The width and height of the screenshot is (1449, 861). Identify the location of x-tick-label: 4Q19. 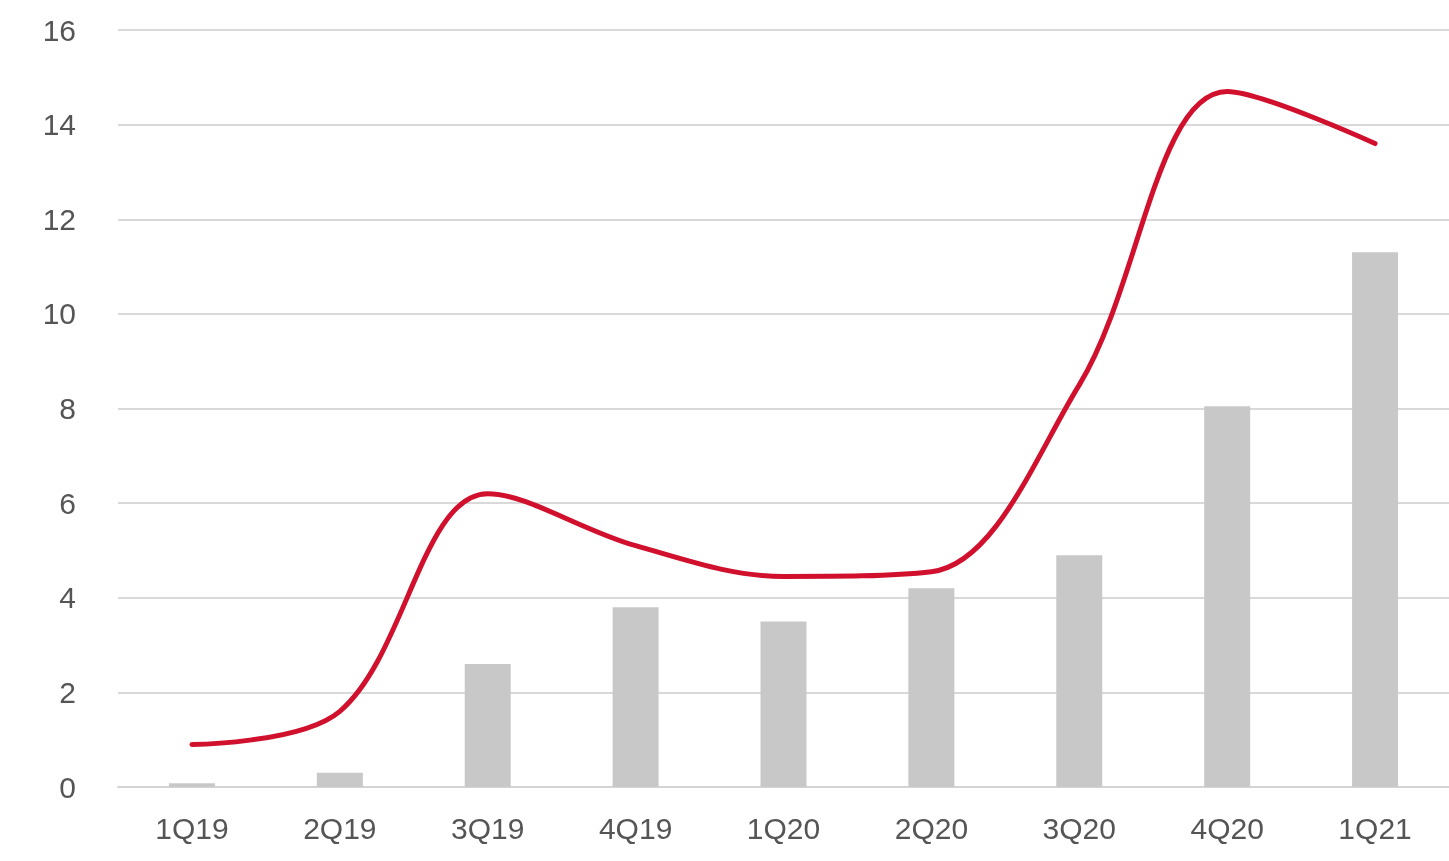
(635, 828).